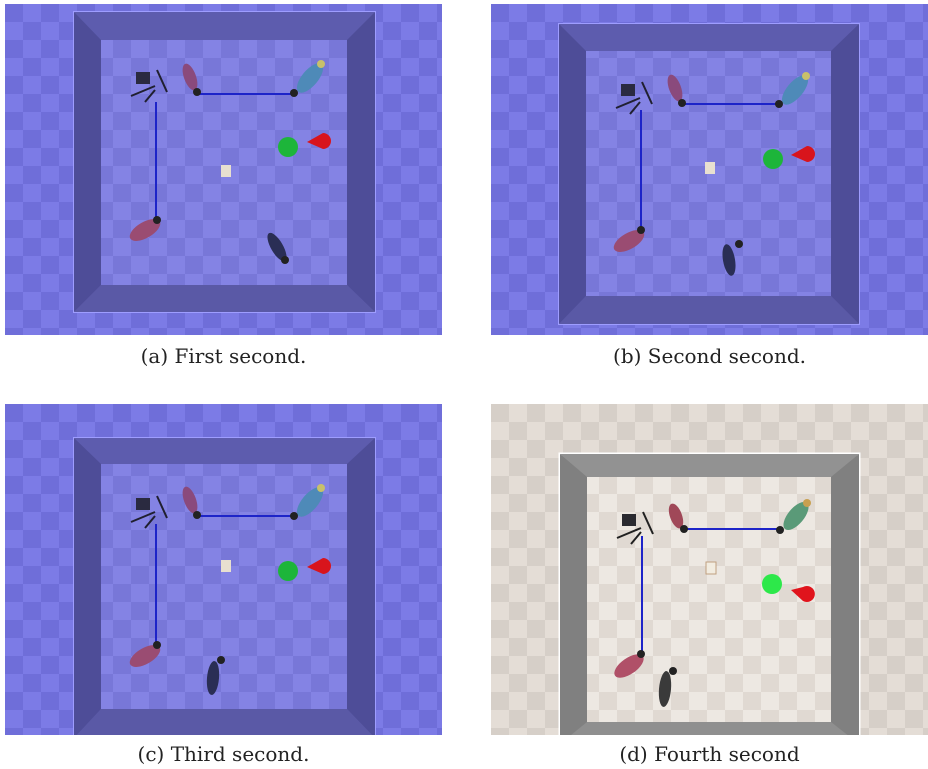  Describe the element at coordinates (709, 754) in the screenshot. I see `caption-d: (d) Fourth second` at that location.